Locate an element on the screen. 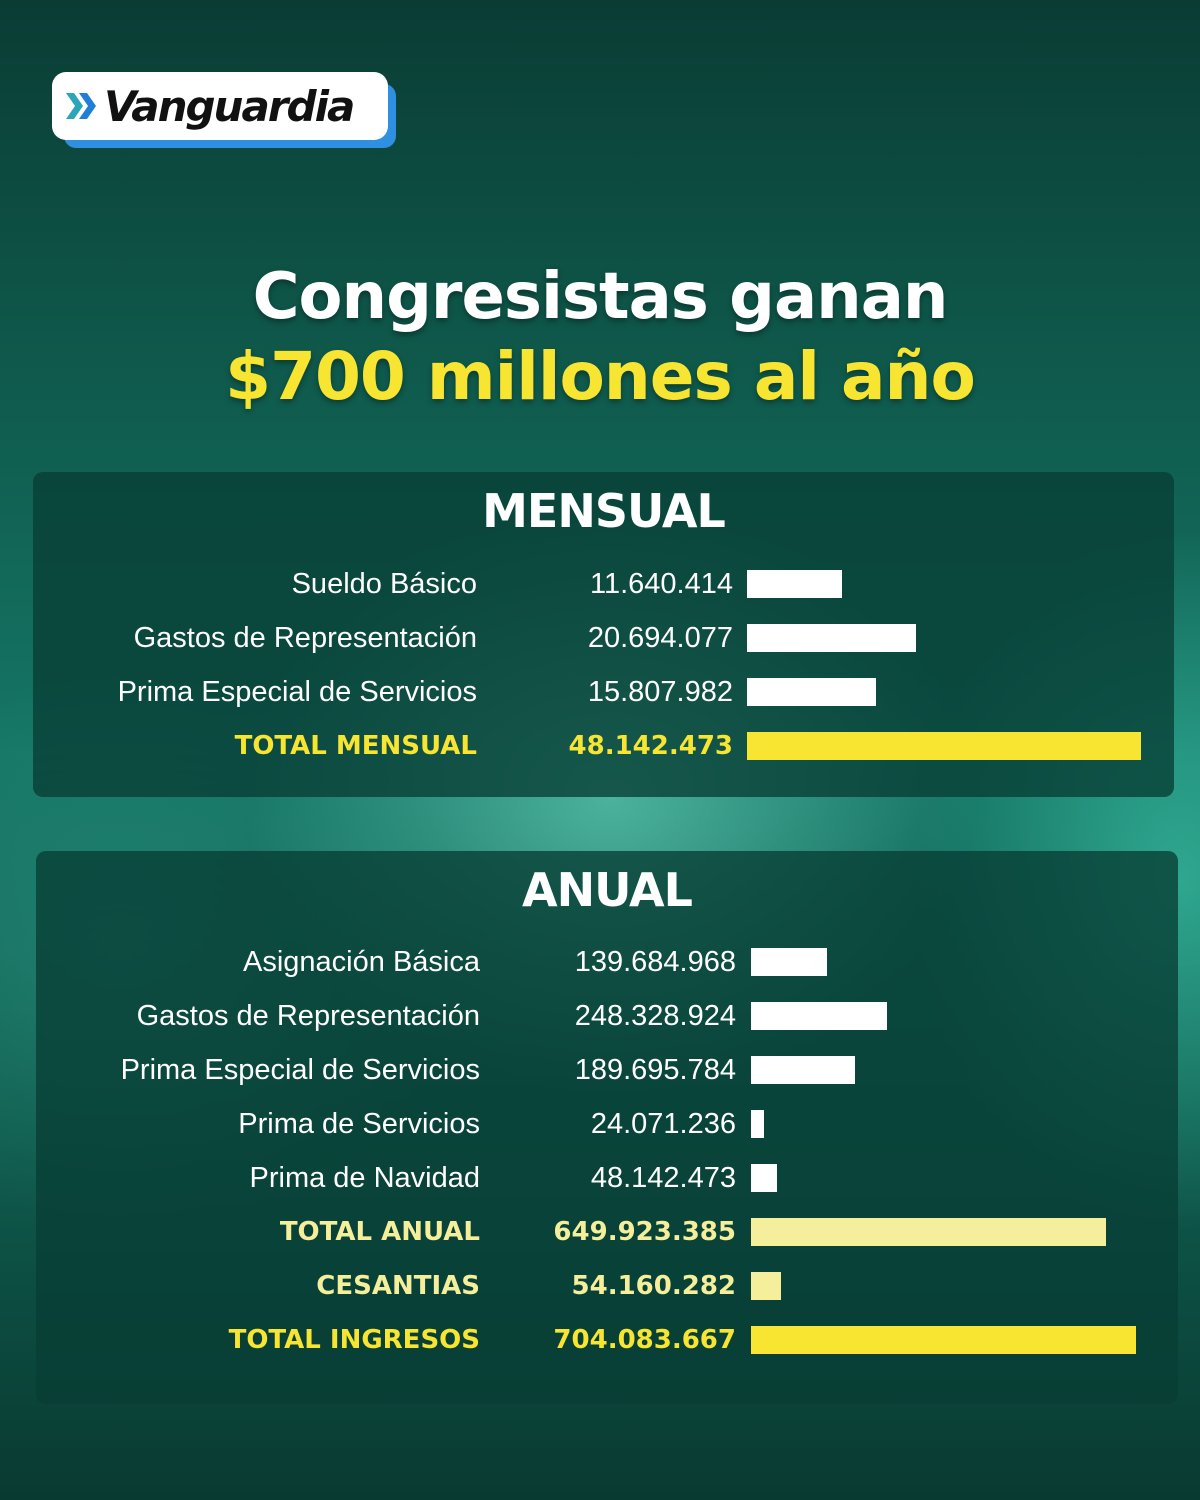  table-row: TOTAL ANUAL 649.923.385 is located at coordinates (607, 1232).